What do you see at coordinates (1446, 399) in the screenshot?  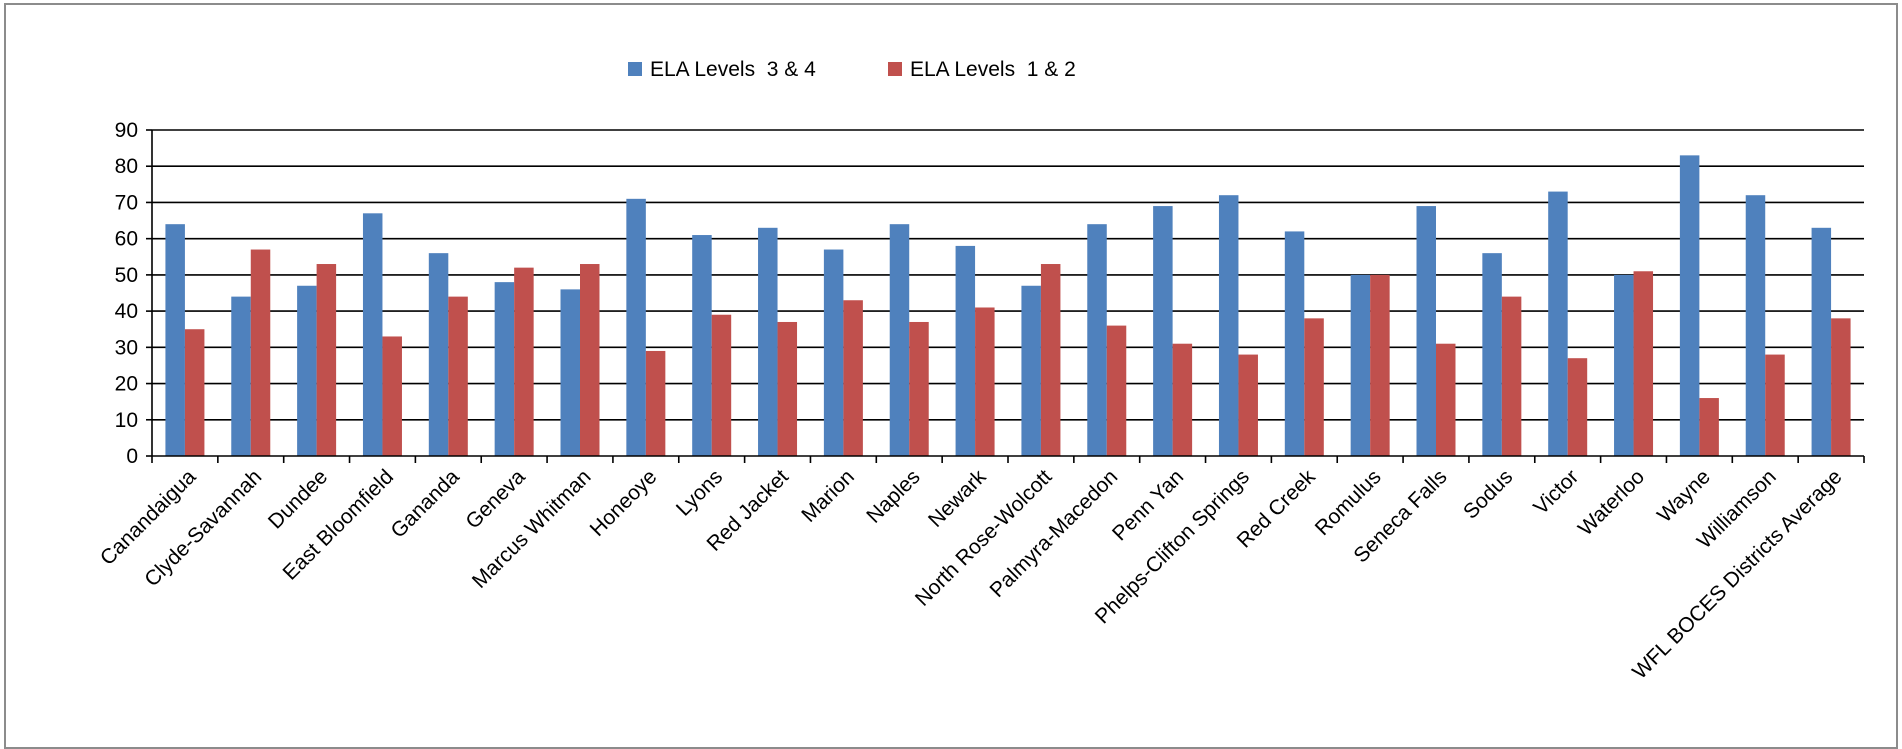 I see `bar-levels-1-2-seneca-falls` at bounding box center [1446, 399].